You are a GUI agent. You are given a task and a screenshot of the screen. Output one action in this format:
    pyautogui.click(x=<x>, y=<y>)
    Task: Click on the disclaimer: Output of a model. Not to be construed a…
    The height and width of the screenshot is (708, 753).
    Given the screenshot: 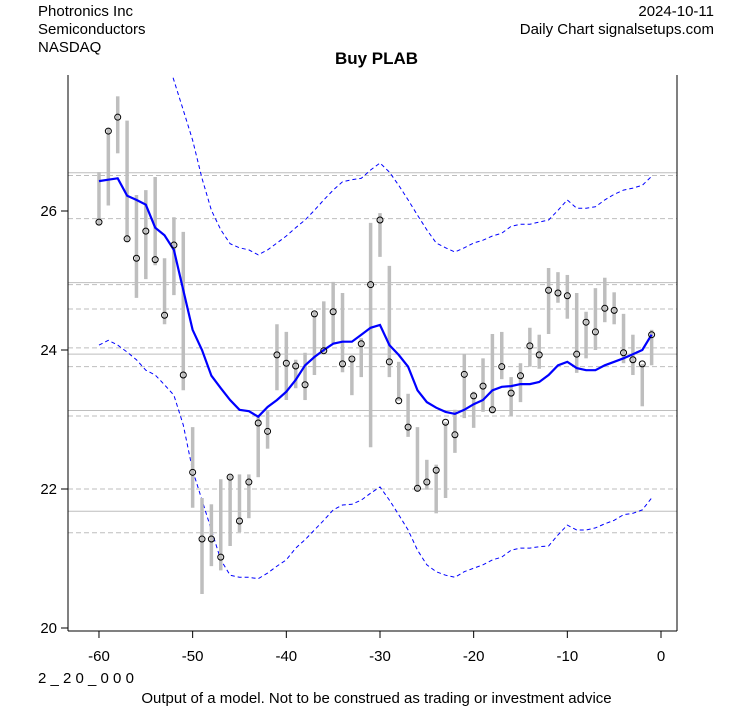 What is the action you would take?
    pyautogui.click(x=376, y=698)
    